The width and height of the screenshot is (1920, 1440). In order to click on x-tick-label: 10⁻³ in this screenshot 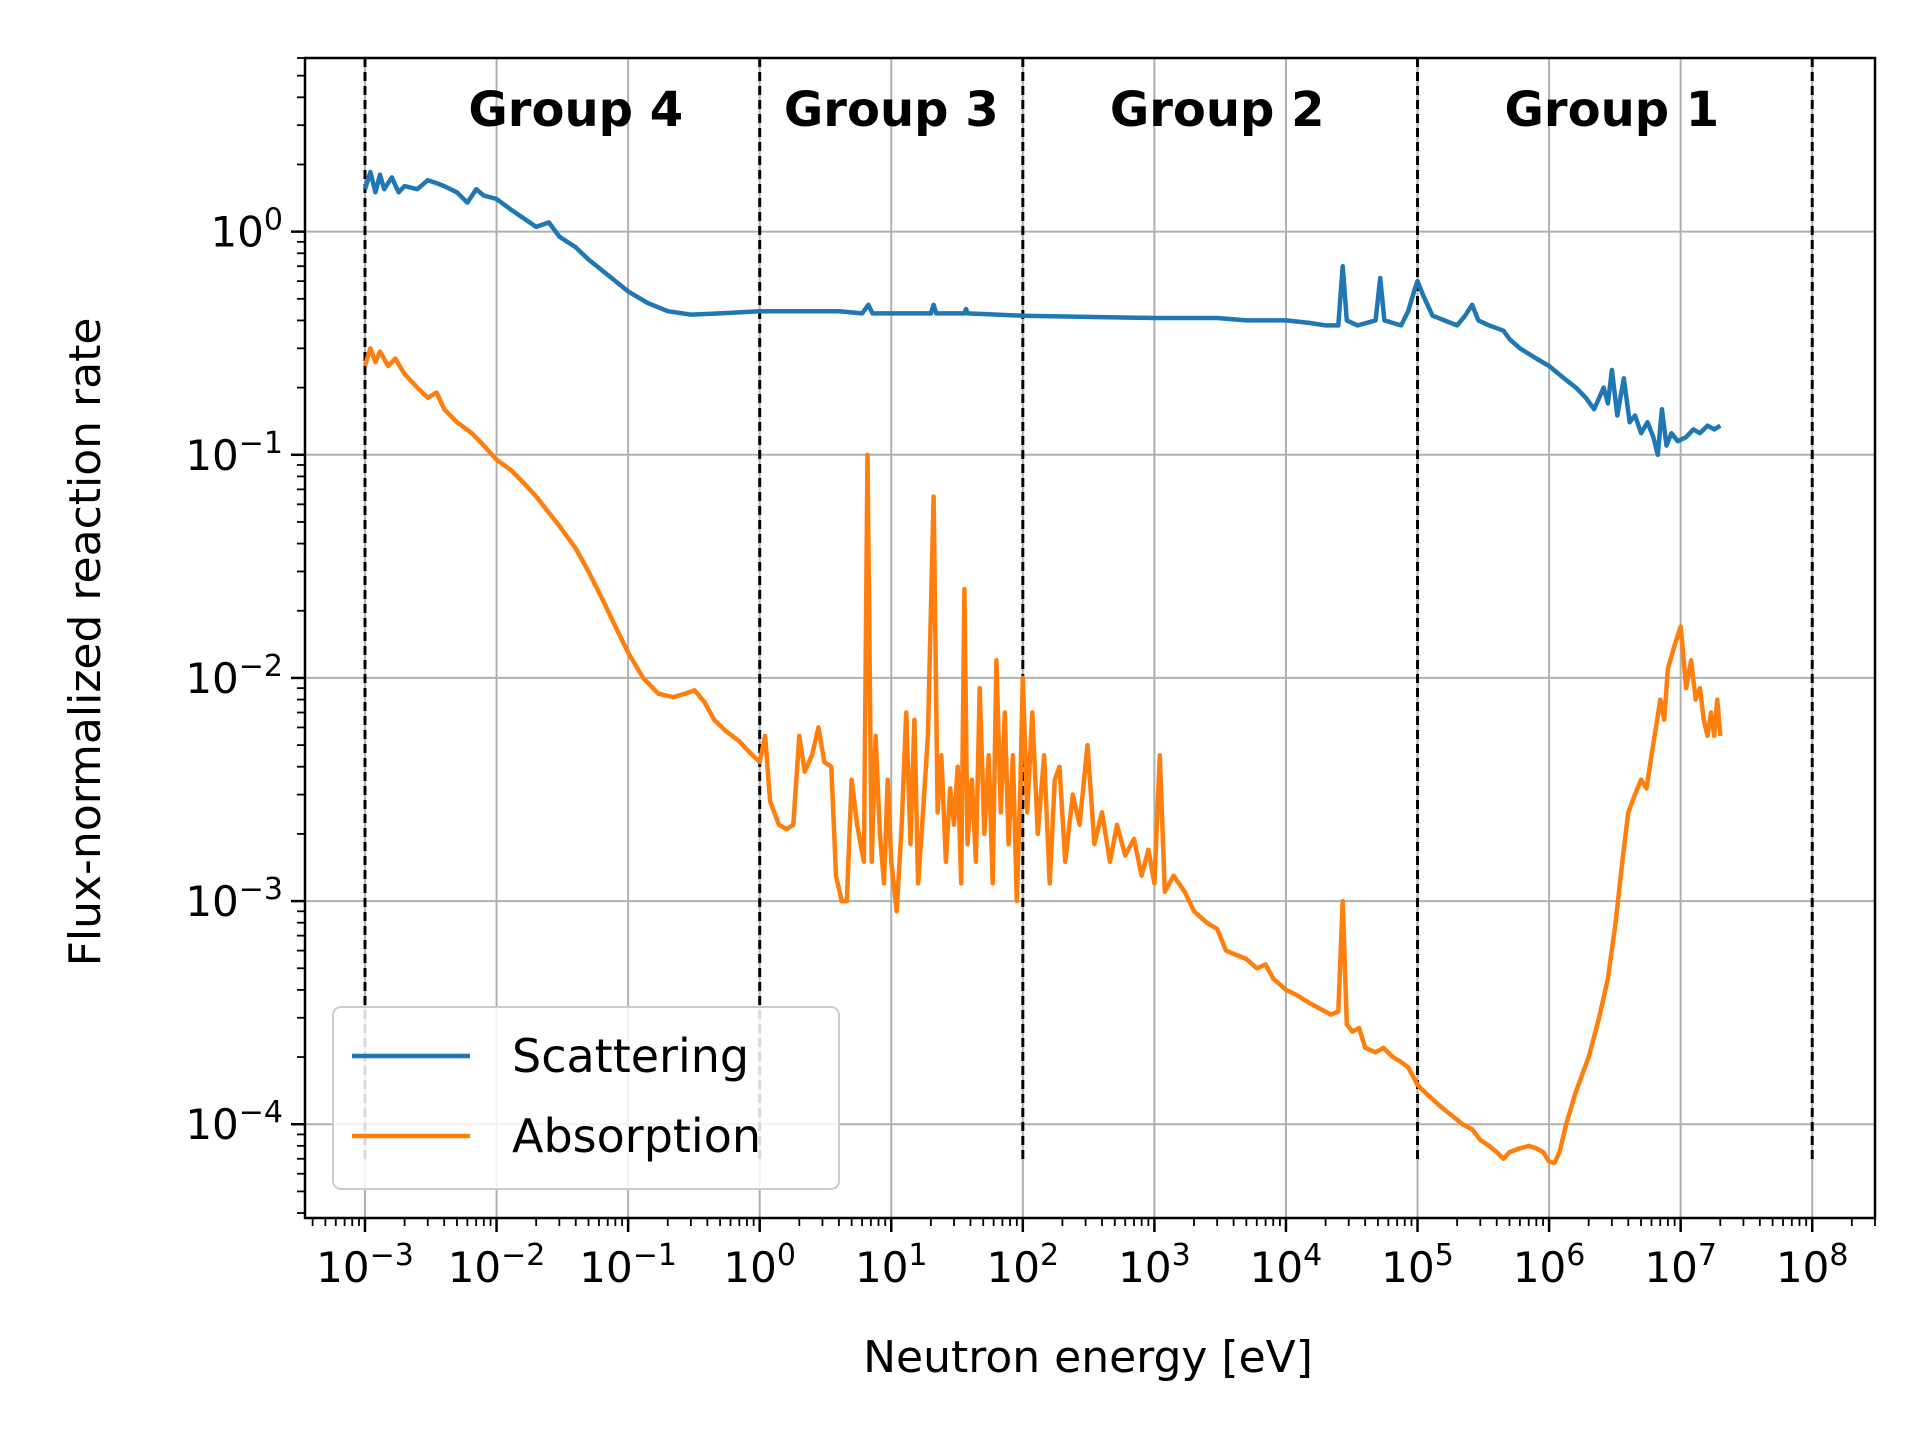, I will do `click(365, 1265)`.